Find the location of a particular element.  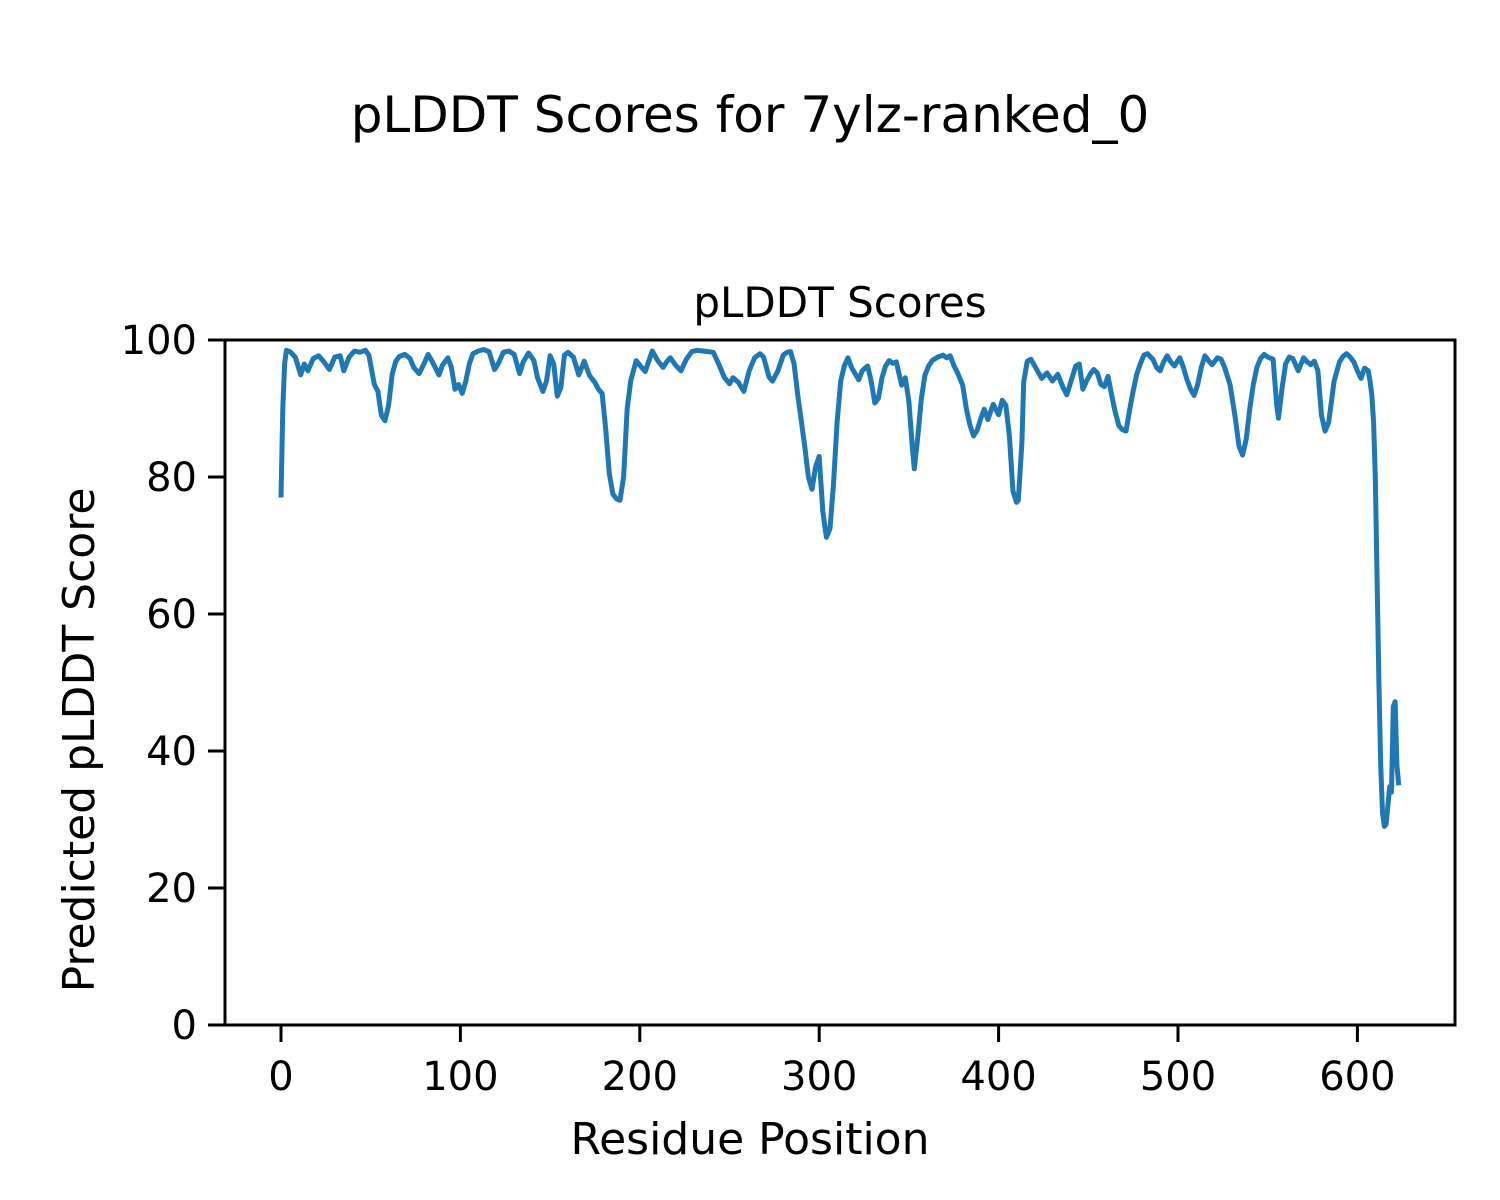

axes-title: pLDDT Scores is located at coordinates (840, 302).